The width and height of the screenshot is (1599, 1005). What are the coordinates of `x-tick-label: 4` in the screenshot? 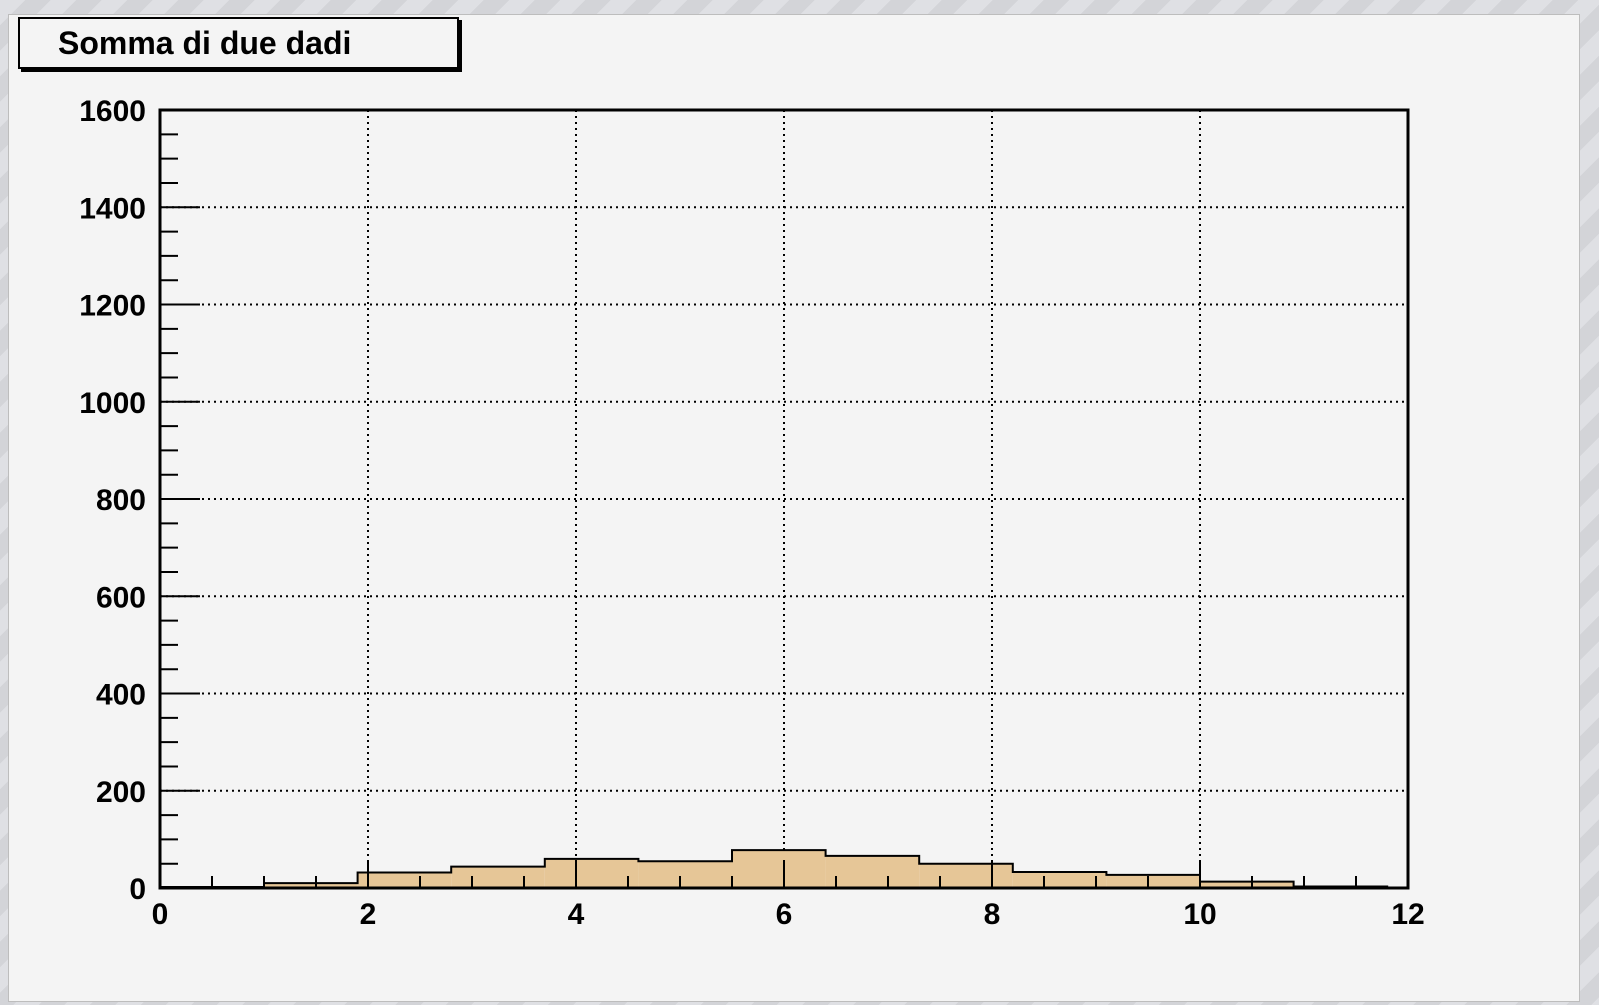 It's located at (576, 914).